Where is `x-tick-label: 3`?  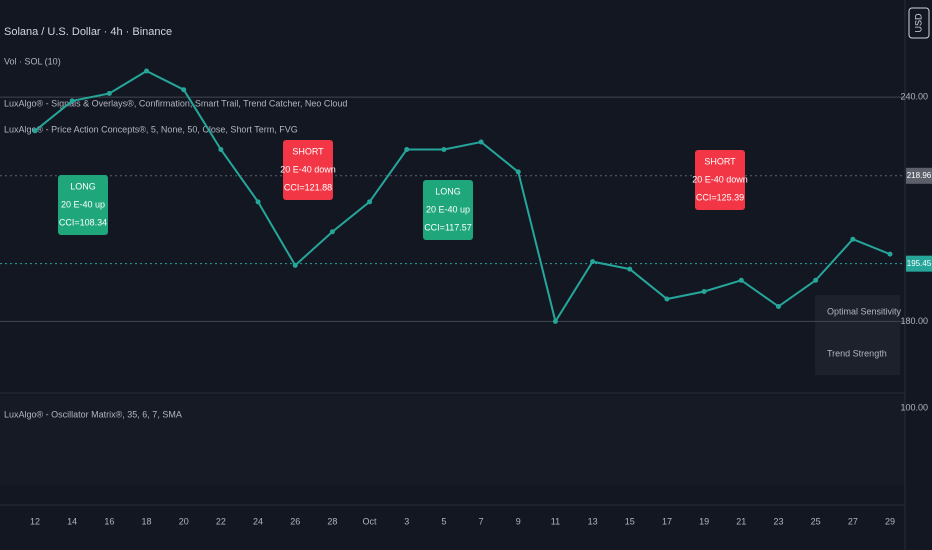 x-tick-label: 3 is located at coordinates (406, 521).